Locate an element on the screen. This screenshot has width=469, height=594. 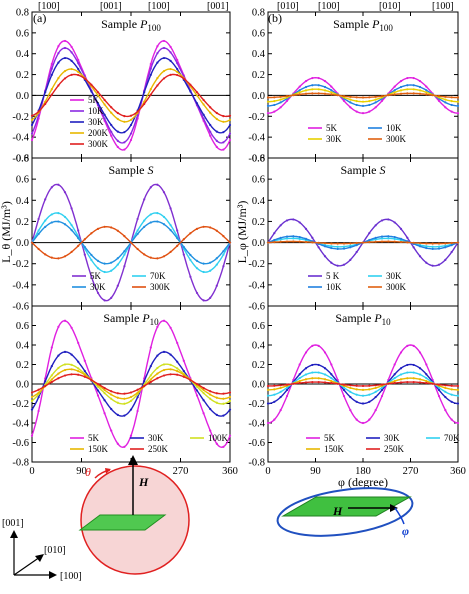
film-plate is located at coordinates (122, 522).